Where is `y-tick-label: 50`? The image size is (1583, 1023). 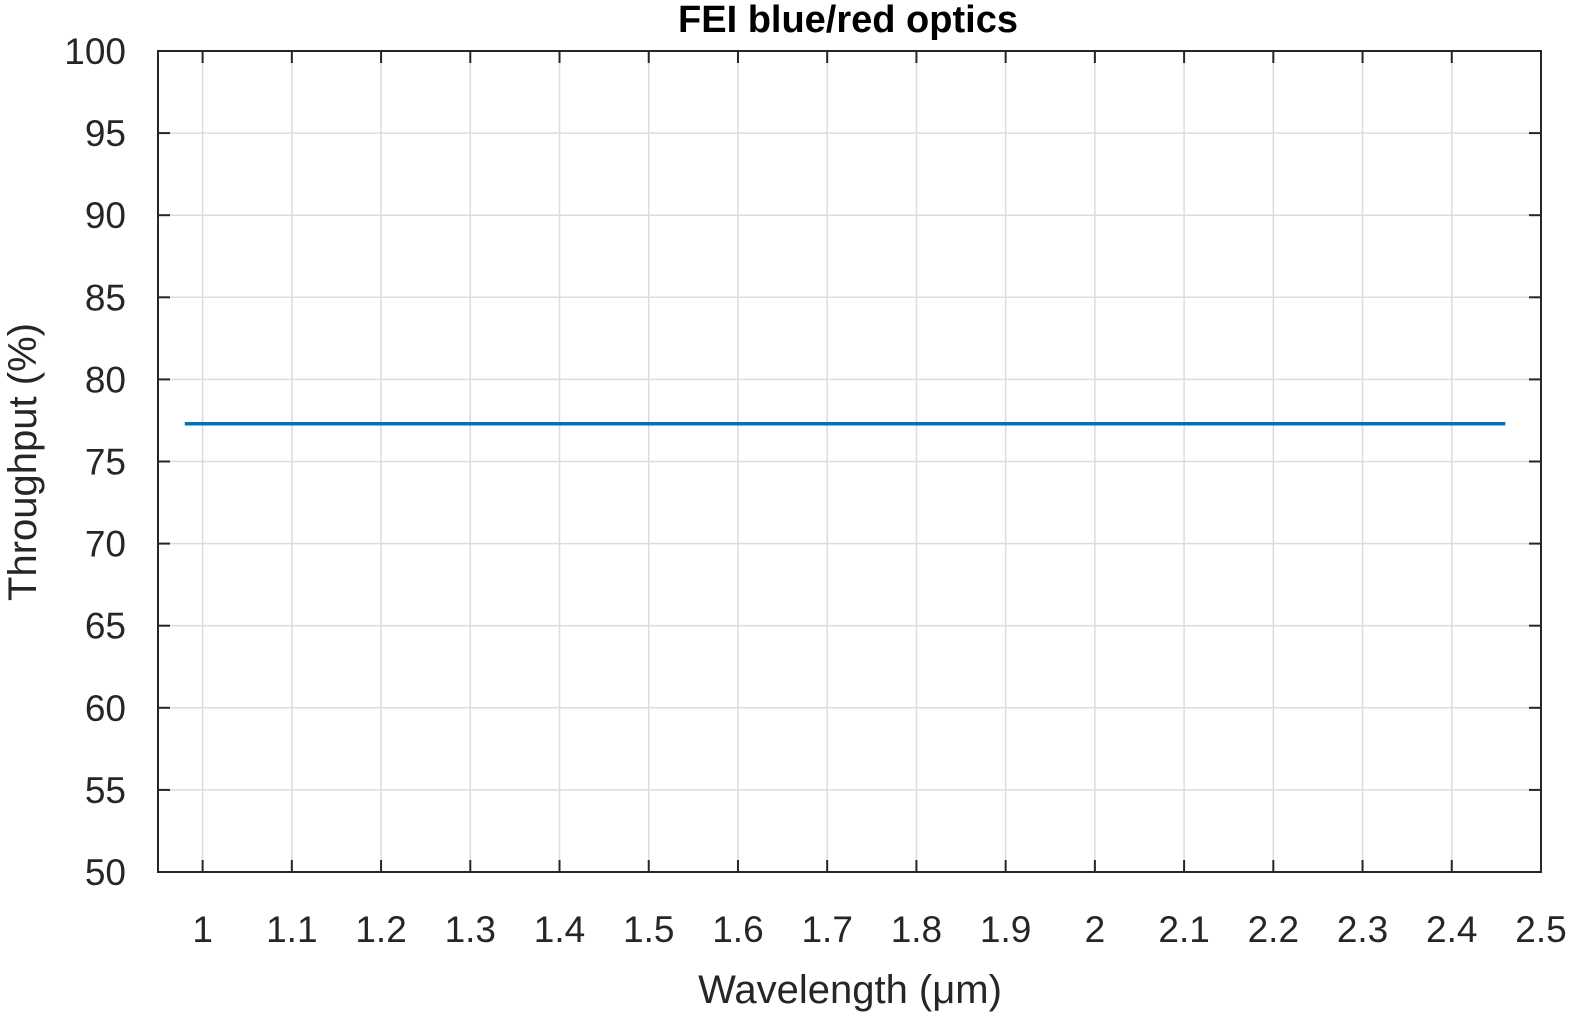
y-tick-label: 50 is located at coordinates (105, 872).